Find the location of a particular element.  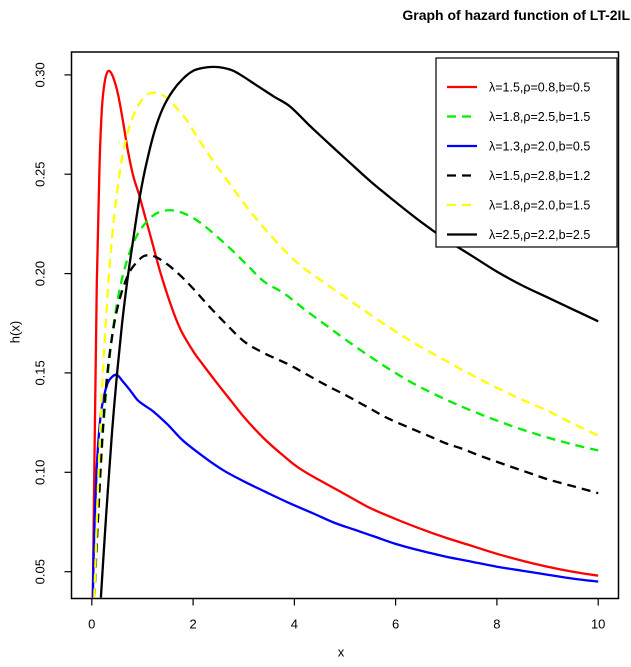

y-tick-label: 0.20 is located at coordinates (40, 273).